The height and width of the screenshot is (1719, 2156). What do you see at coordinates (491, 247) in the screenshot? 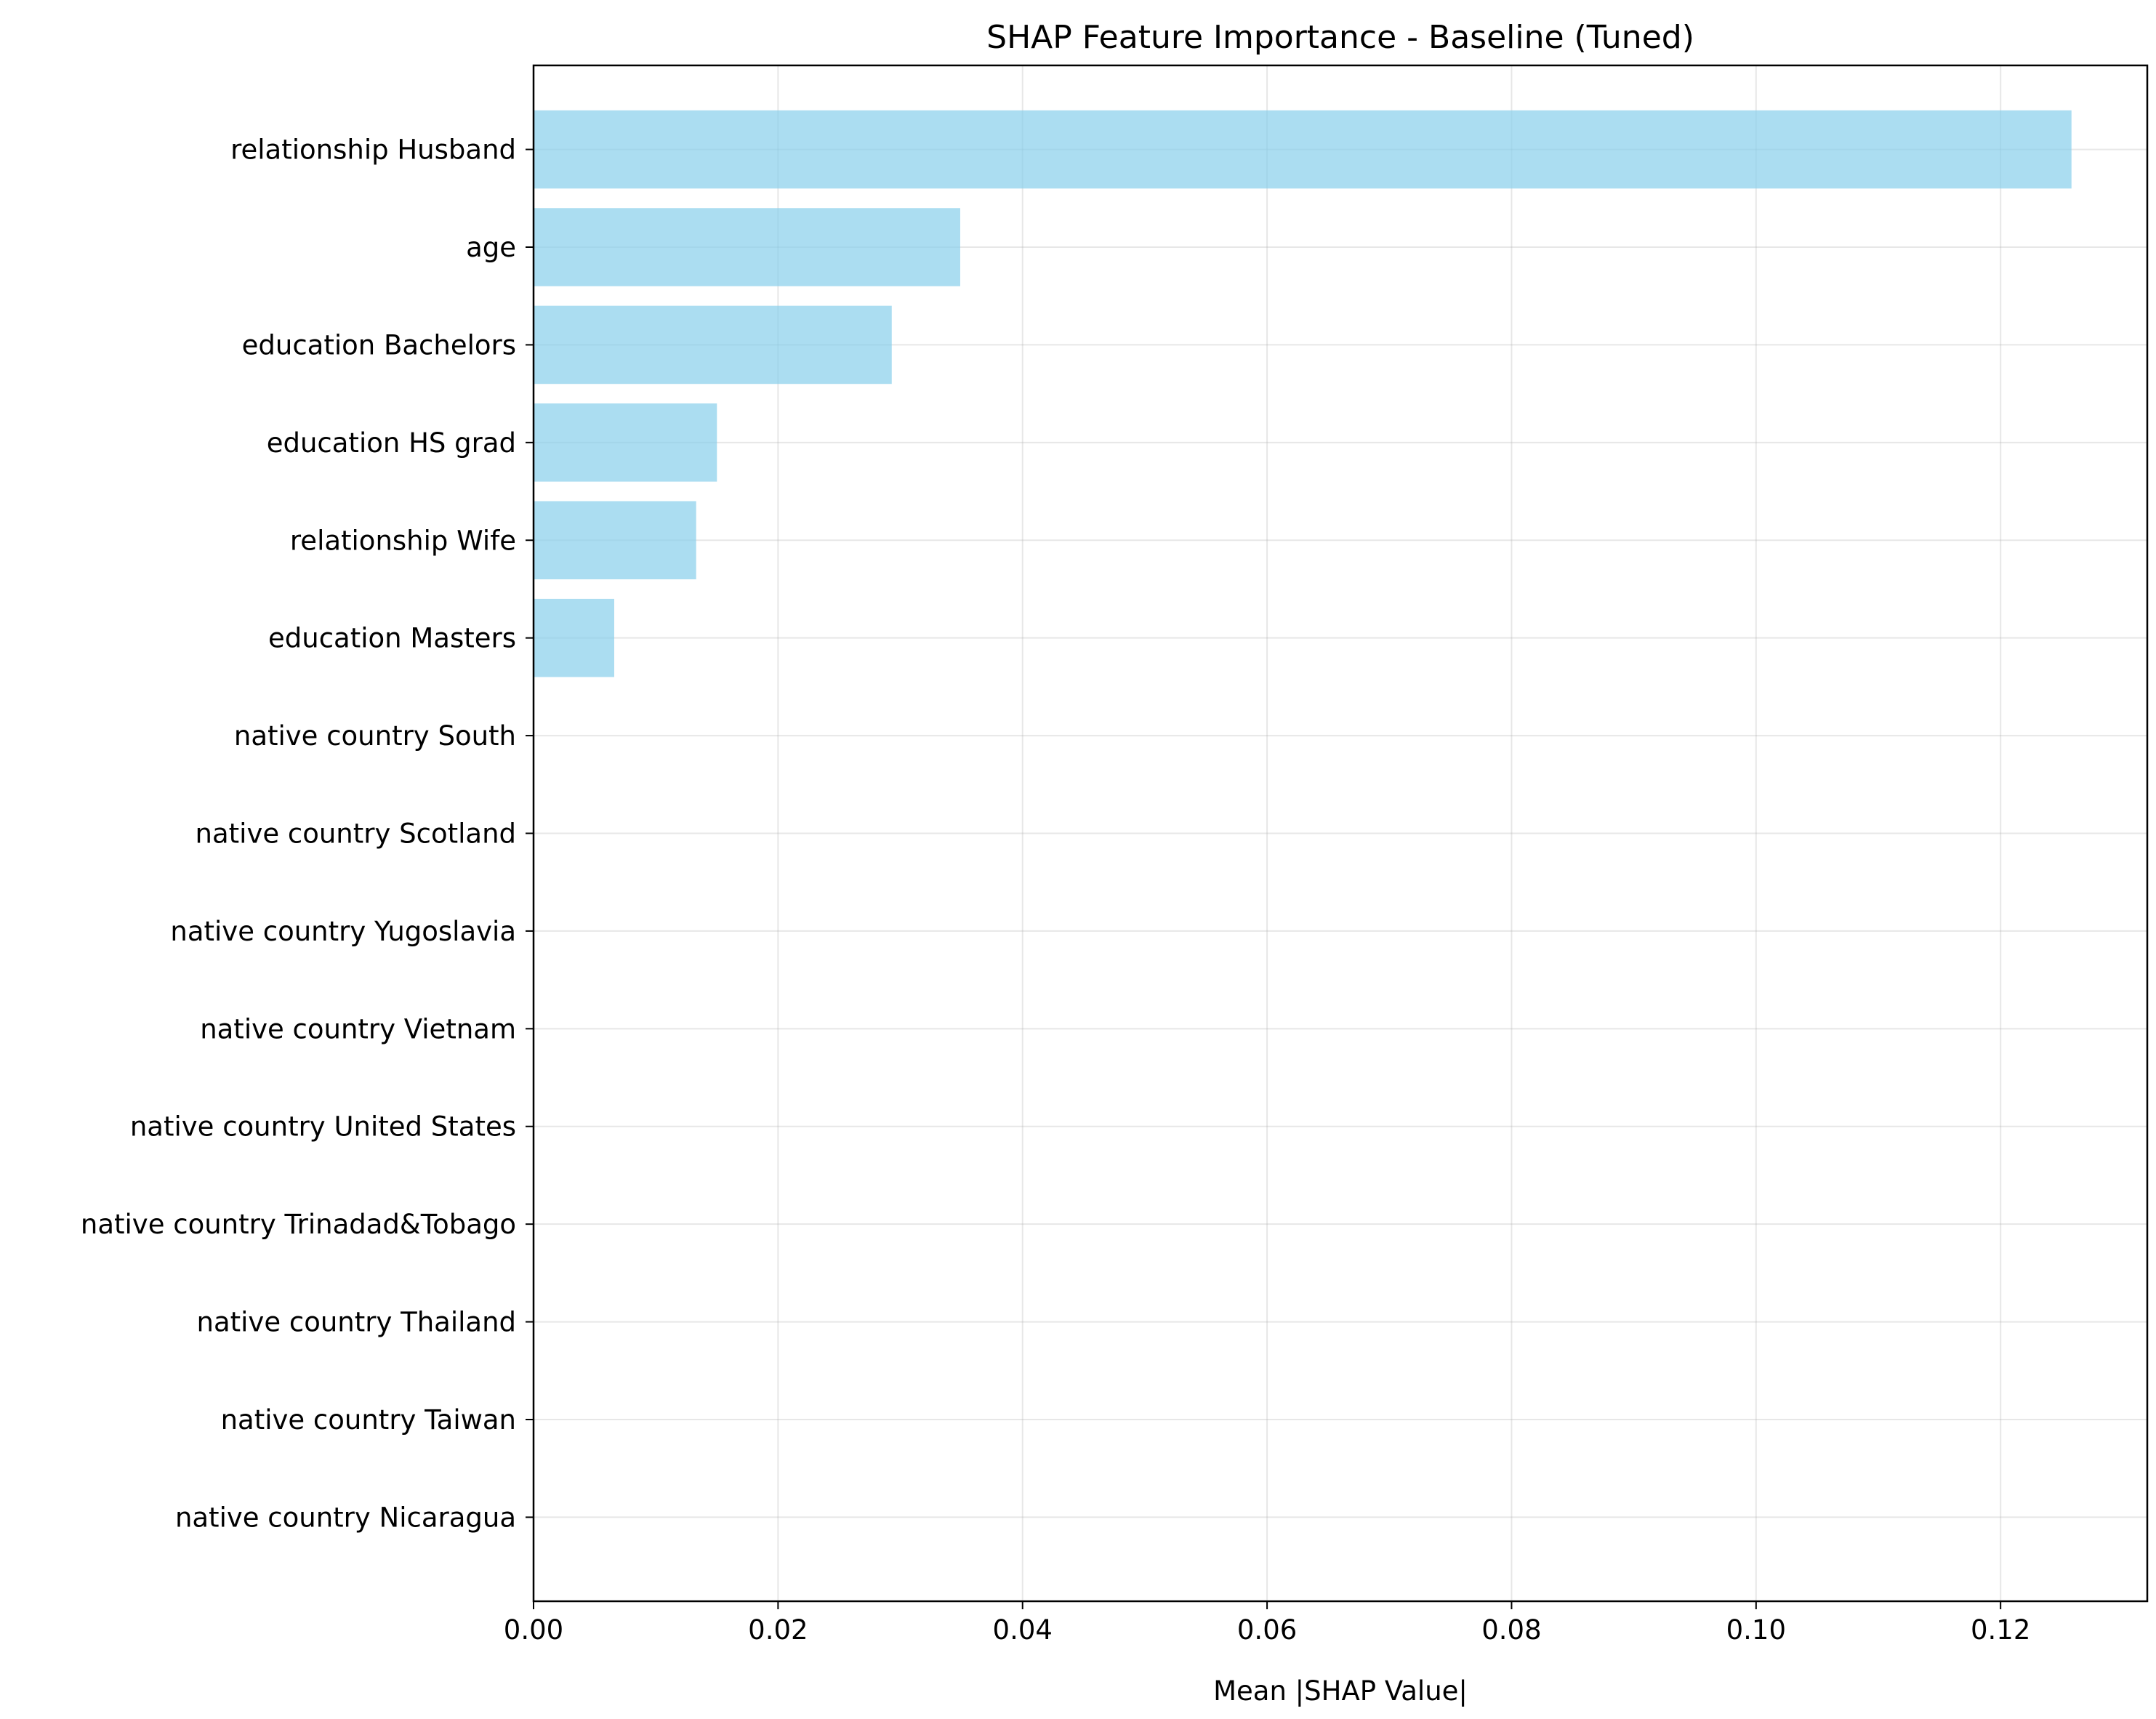
I see `y-tick-label: age` at bounding box center [491, 247].